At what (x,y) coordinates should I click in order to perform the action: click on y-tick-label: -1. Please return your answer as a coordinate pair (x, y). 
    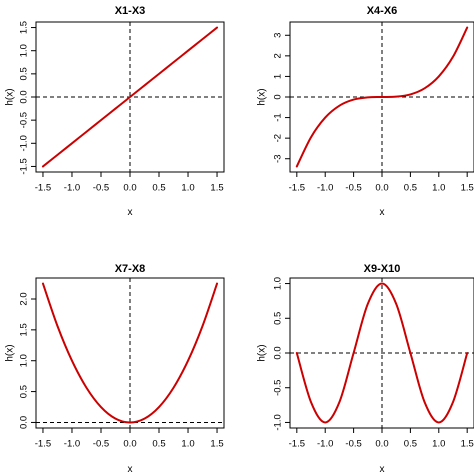
    Looking at the image, I should click on (278, 117).